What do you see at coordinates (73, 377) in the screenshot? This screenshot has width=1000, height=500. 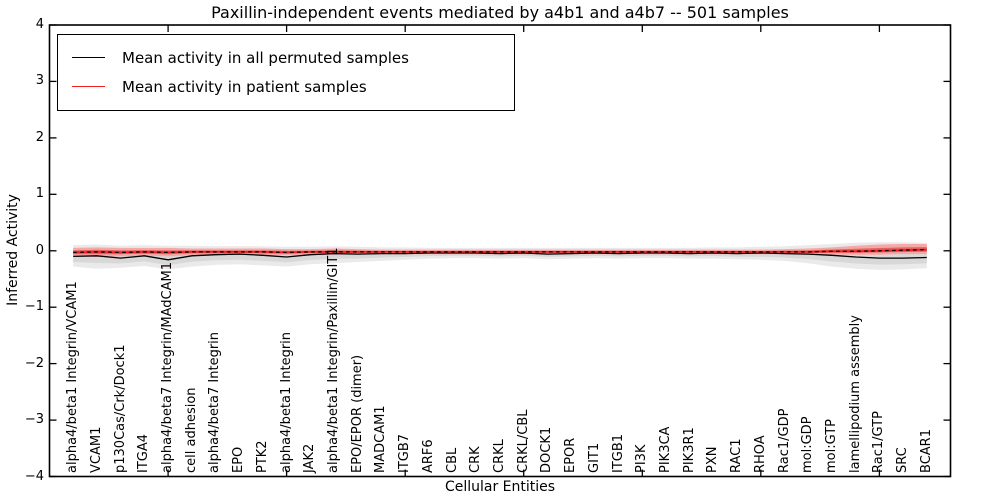 I see `x-tick-label: alpha4/beta1 Integrin/VCAM1` at bounding box center [73, 377].